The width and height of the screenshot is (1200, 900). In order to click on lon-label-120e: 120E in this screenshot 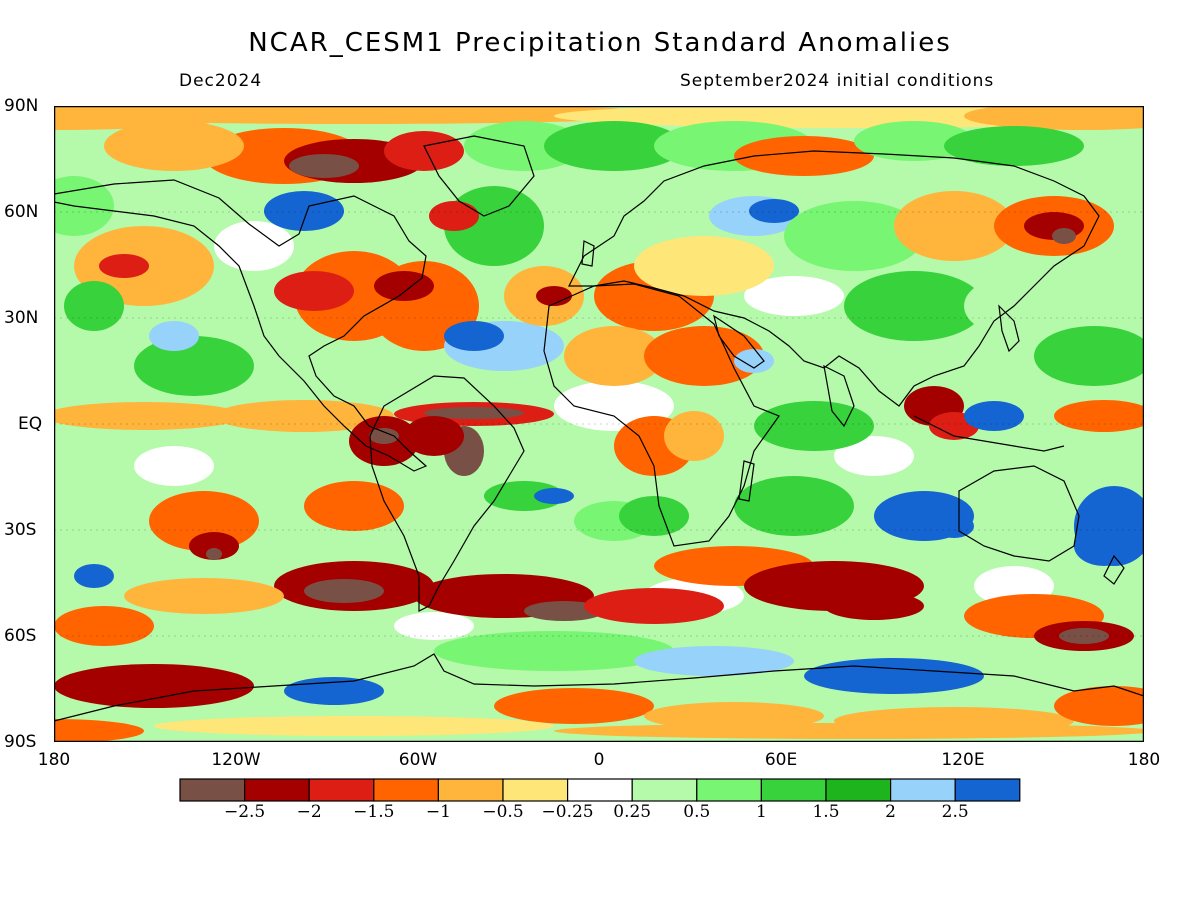, I will do `click(963, 760)`.